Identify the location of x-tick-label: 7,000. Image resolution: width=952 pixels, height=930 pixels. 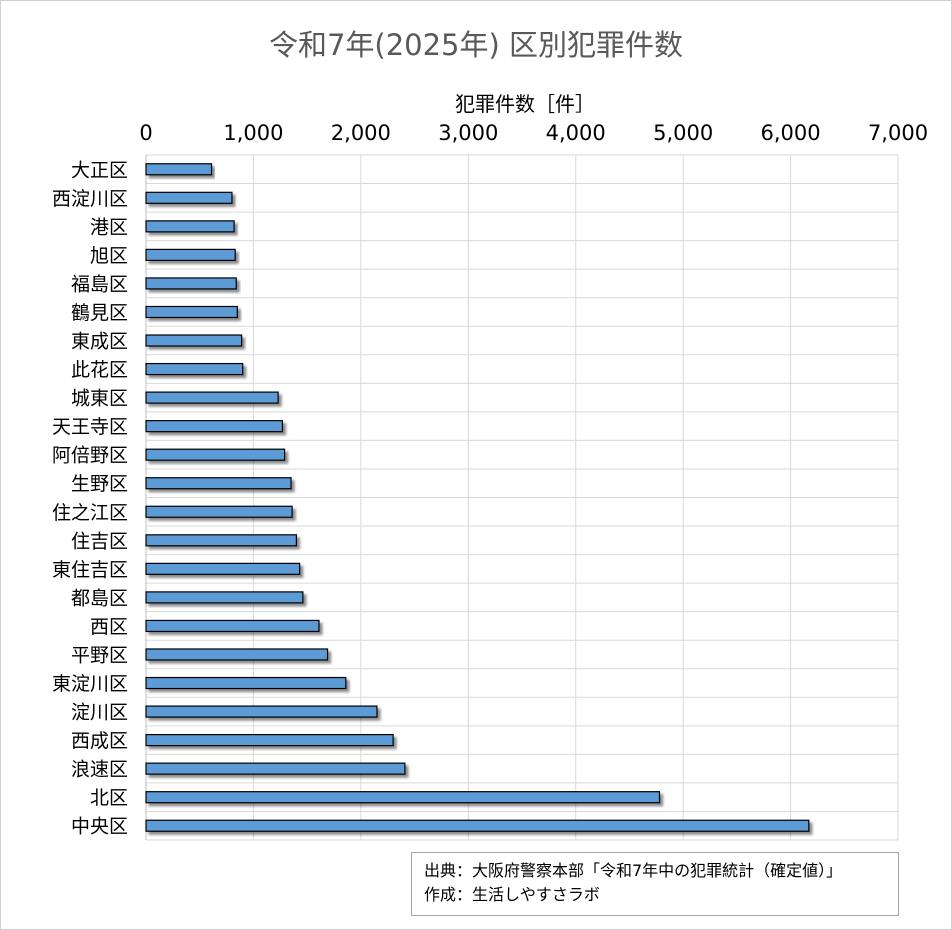
(898, 133).